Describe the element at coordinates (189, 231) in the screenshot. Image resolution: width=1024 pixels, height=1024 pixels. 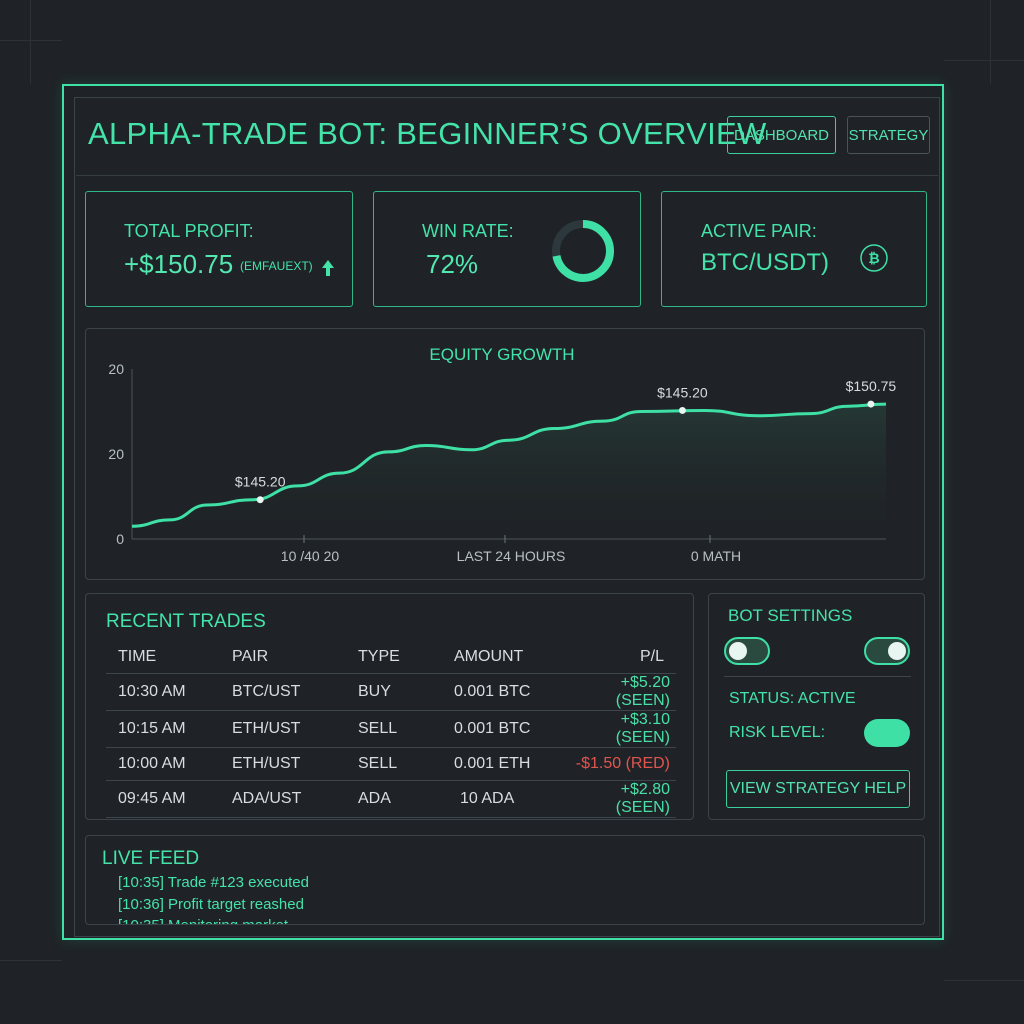
I see `total-profit-label: TOTAL PROFIT:` at that location.